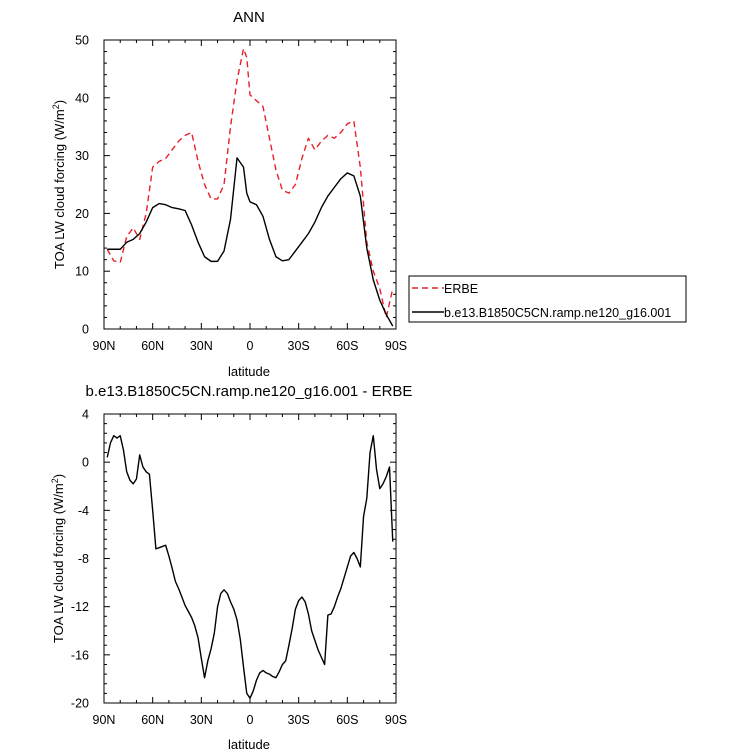 Image resolution: width=733 pixels, height=755 pixels. I want to click on bottom-y-axis-label: TOA LW cloud forcing (W/m2), so click(58, 558).